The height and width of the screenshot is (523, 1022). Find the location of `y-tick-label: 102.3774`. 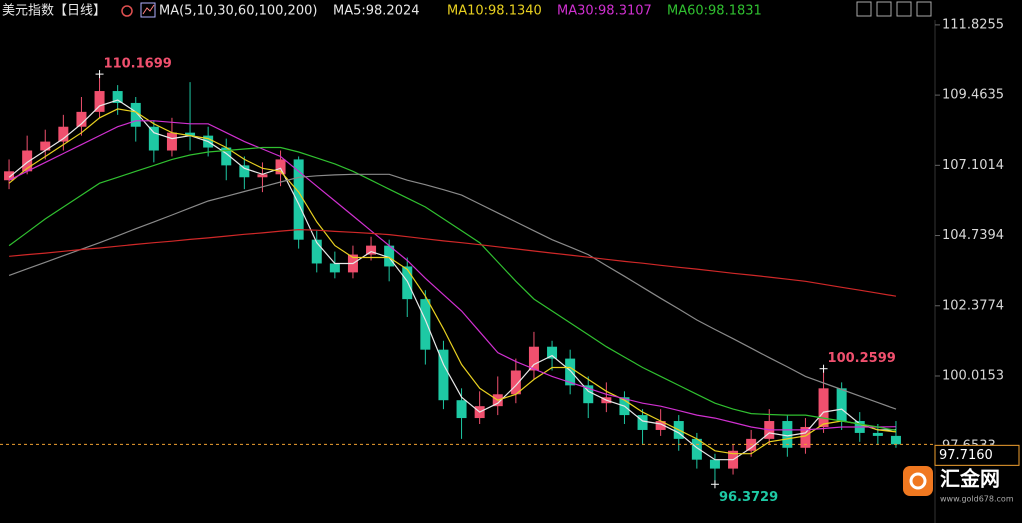

y-tick-label: 102.3774 is located at coordinates (973, 305).